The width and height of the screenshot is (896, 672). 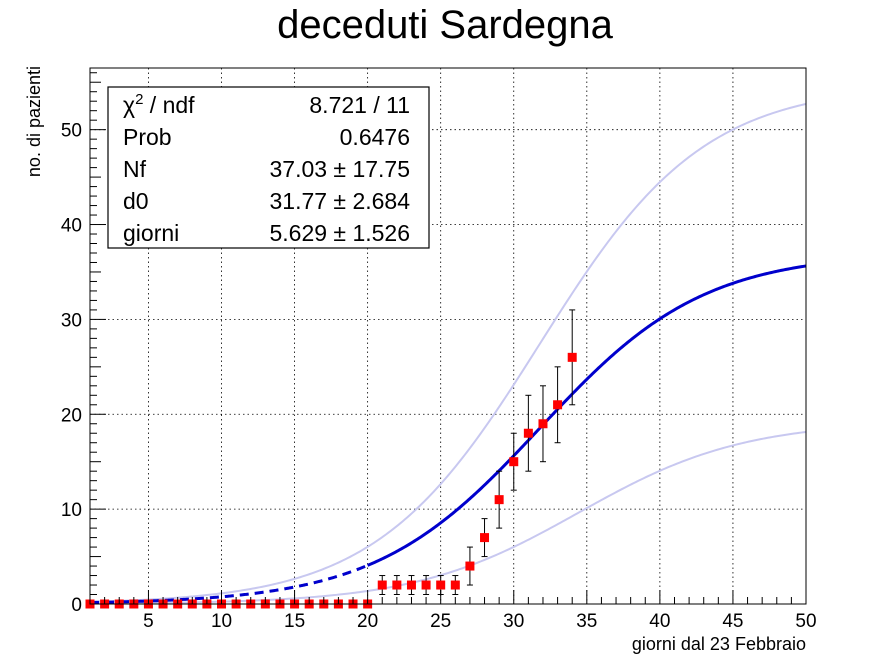 What do you see at coordinates (719, 644) in the screenshot?
I see `x-axis-label: giorni dal 23 Febbraio` at bounding box center [719, 644].